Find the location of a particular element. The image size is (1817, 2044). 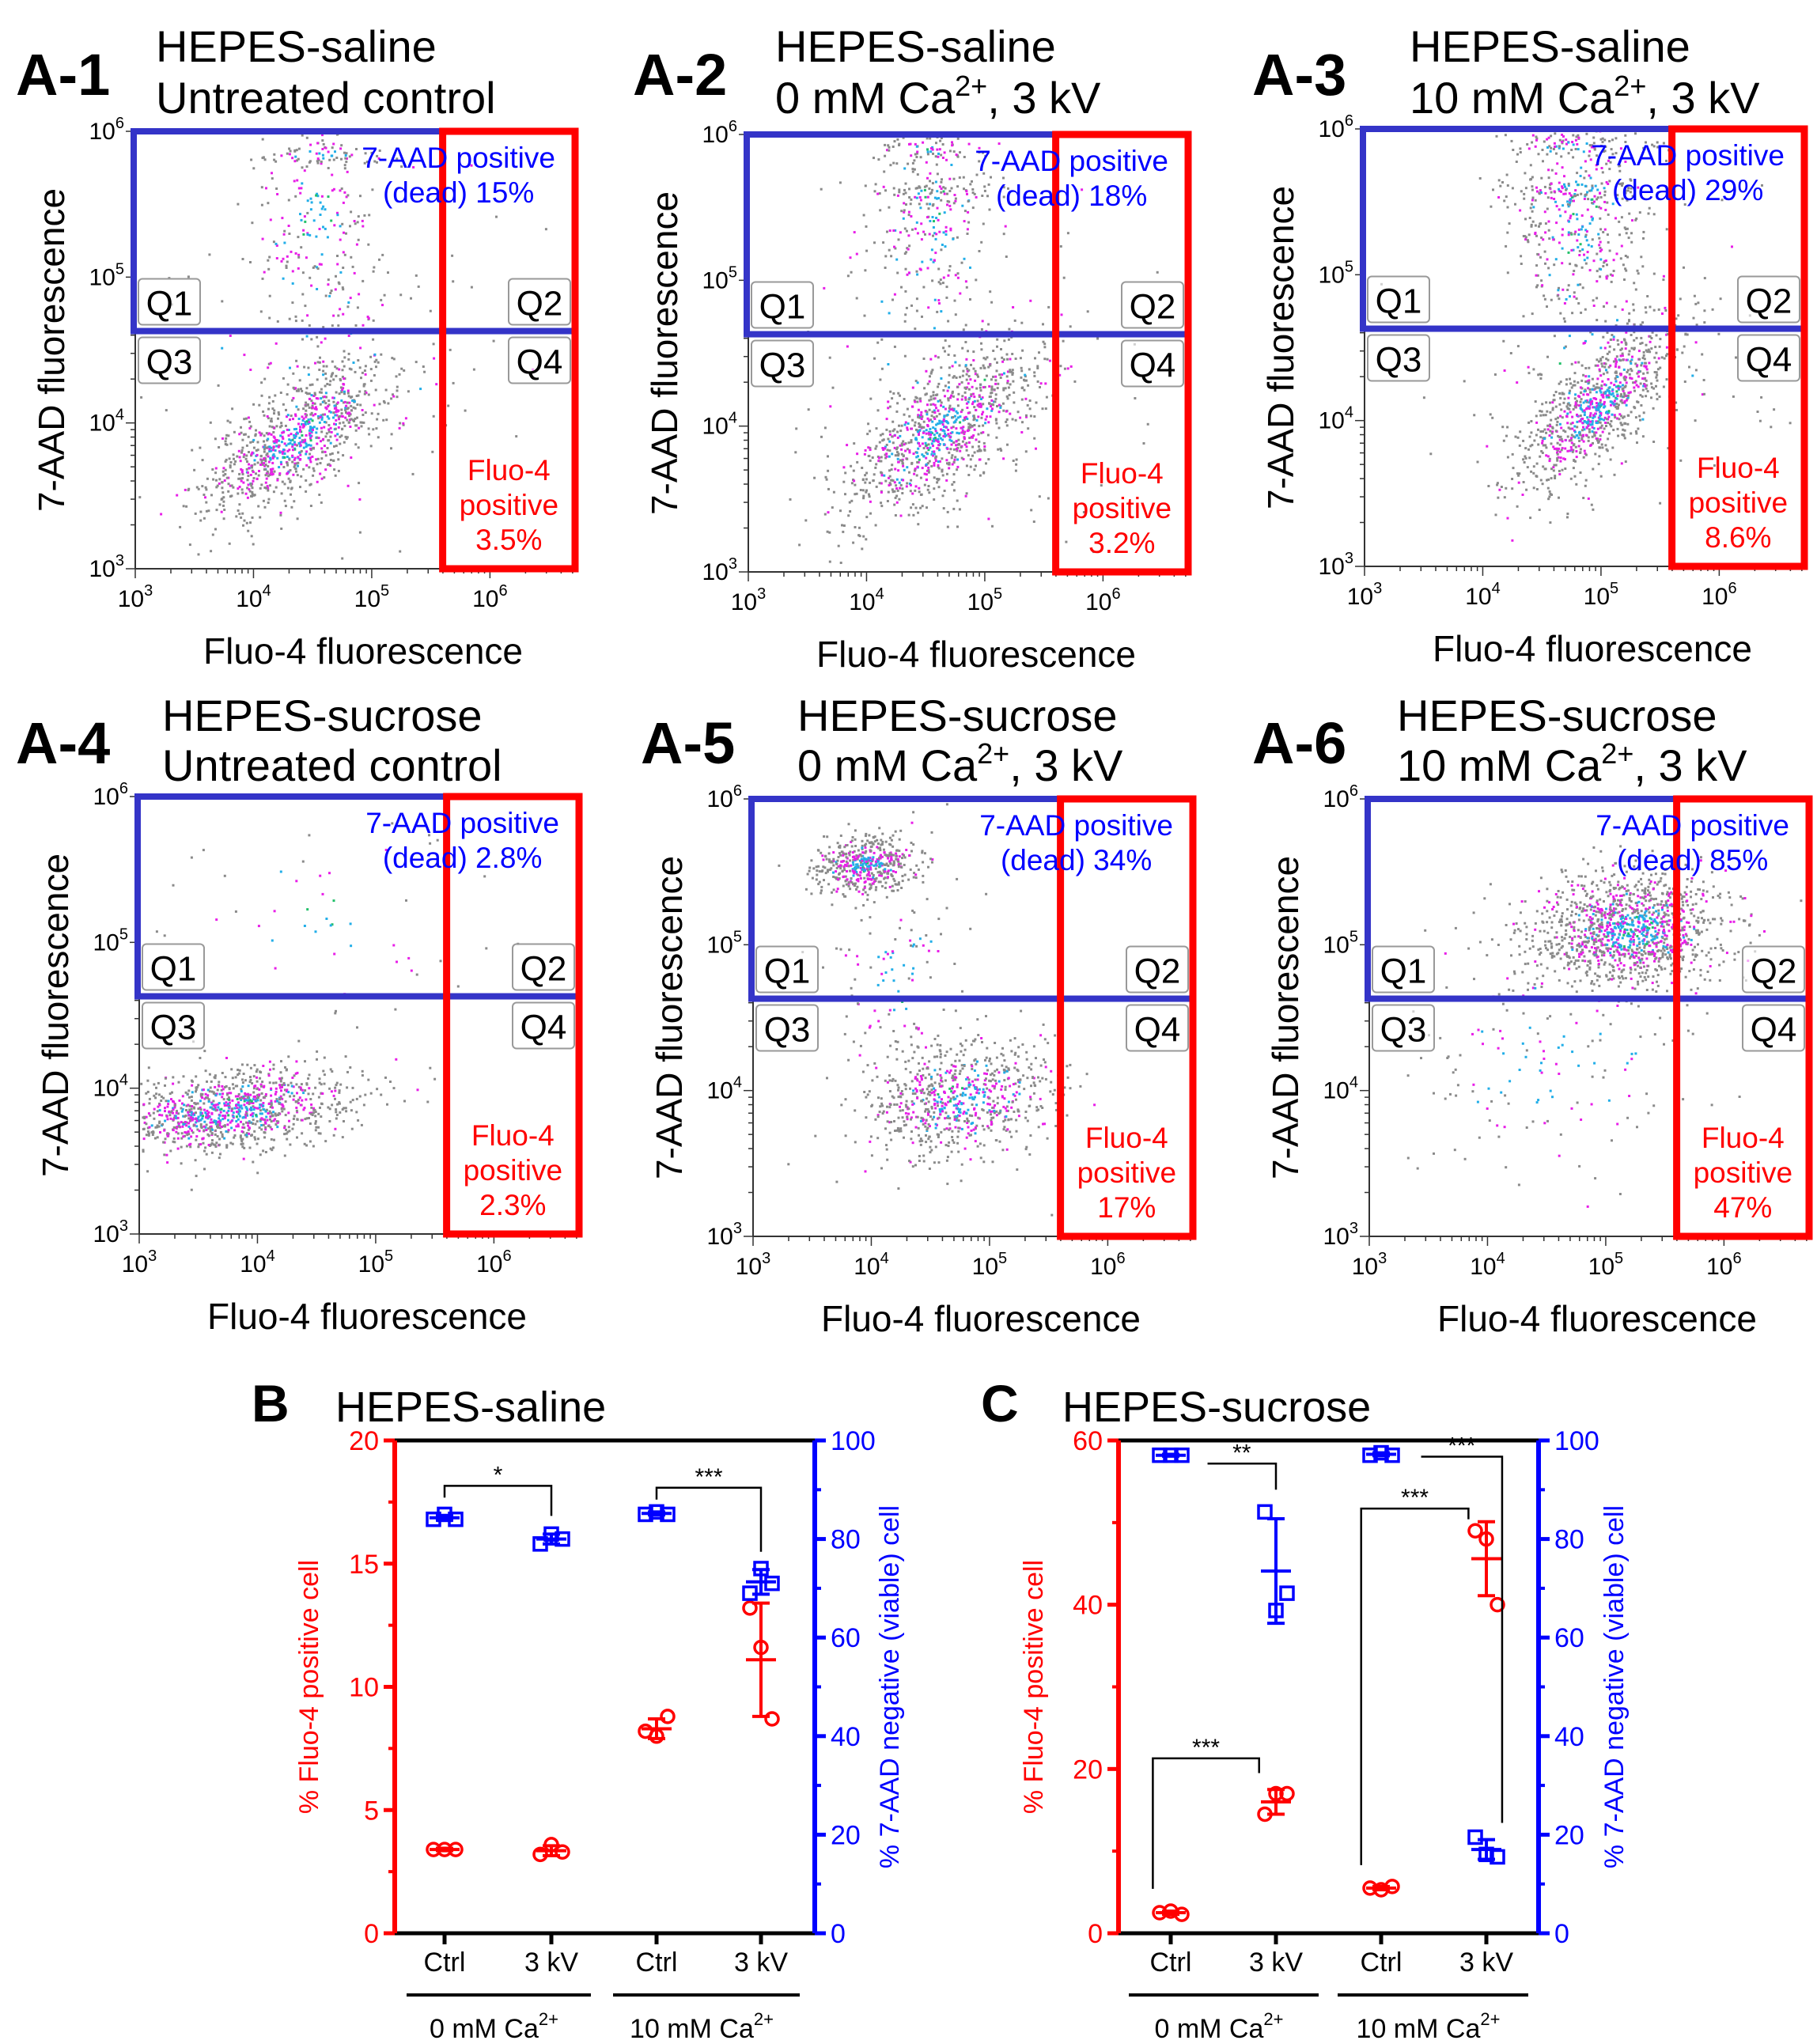

quadrant-label-q3: Q3 is located at coordinates (782, 366).